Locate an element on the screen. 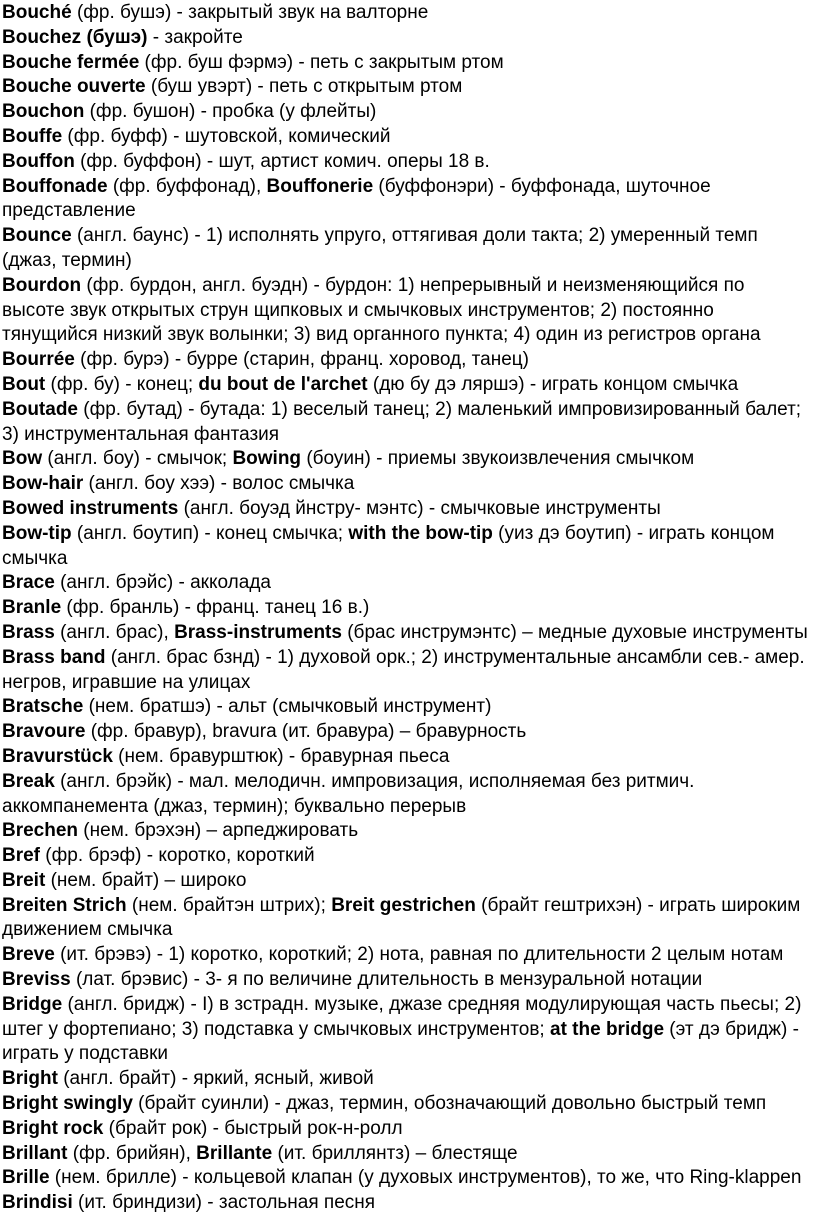 This screenshot has width=816, height=1215. term-text: Bowed instruments is located at coordinates (90, 508).